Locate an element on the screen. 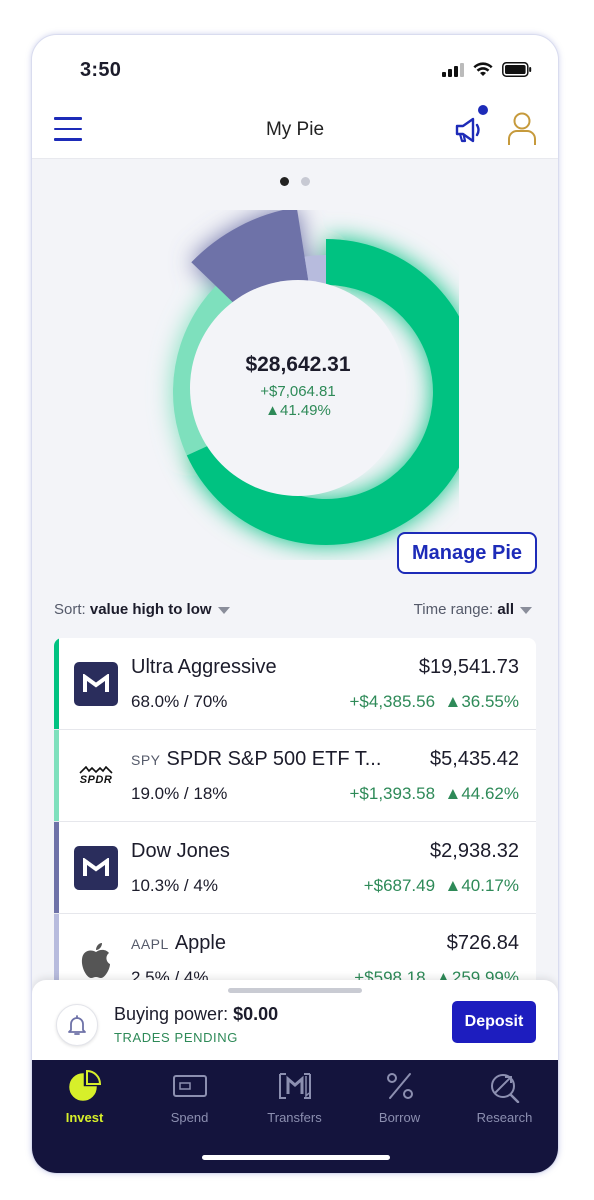 Image resolution: width=594 pixels, height=1200 pixels. holding-change: +$4,385.56 ▲36.55% is located at coordinates (434, 701).